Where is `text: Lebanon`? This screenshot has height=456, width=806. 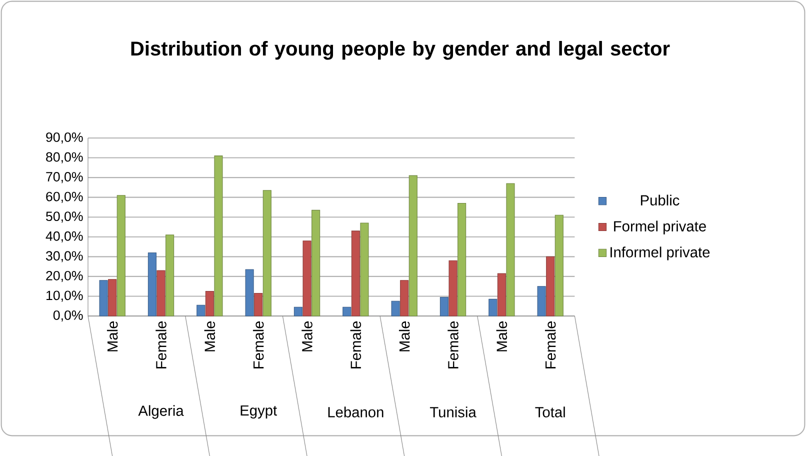 text: Lebanon is located at coordinates (356, 412).